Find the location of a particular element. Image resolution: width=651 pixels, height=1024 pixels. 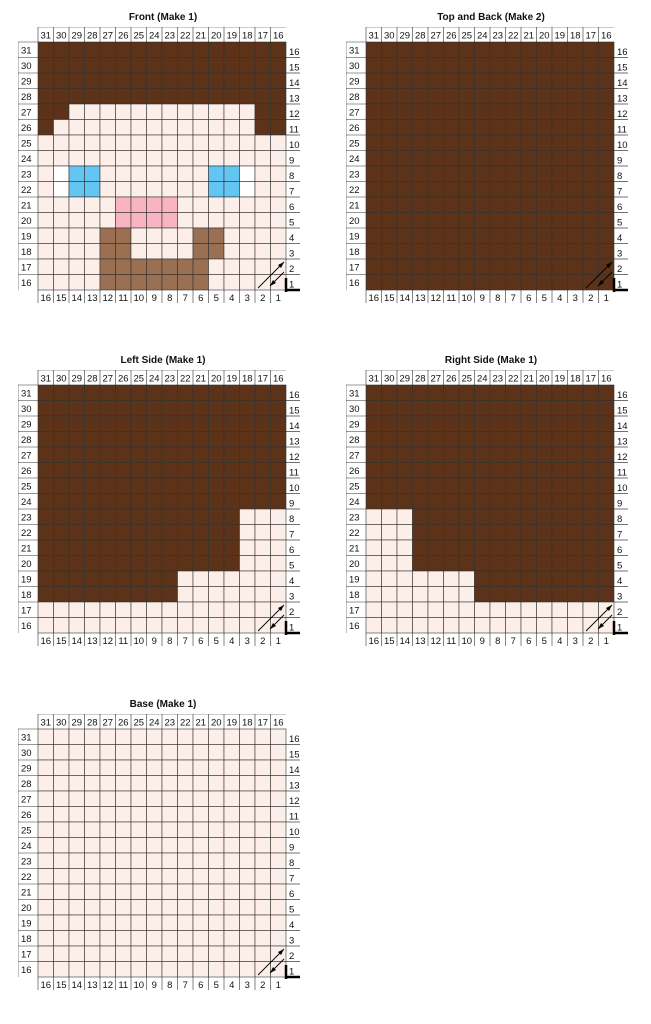

top-stitch-label: 22 is located at coordinates (185, 723).